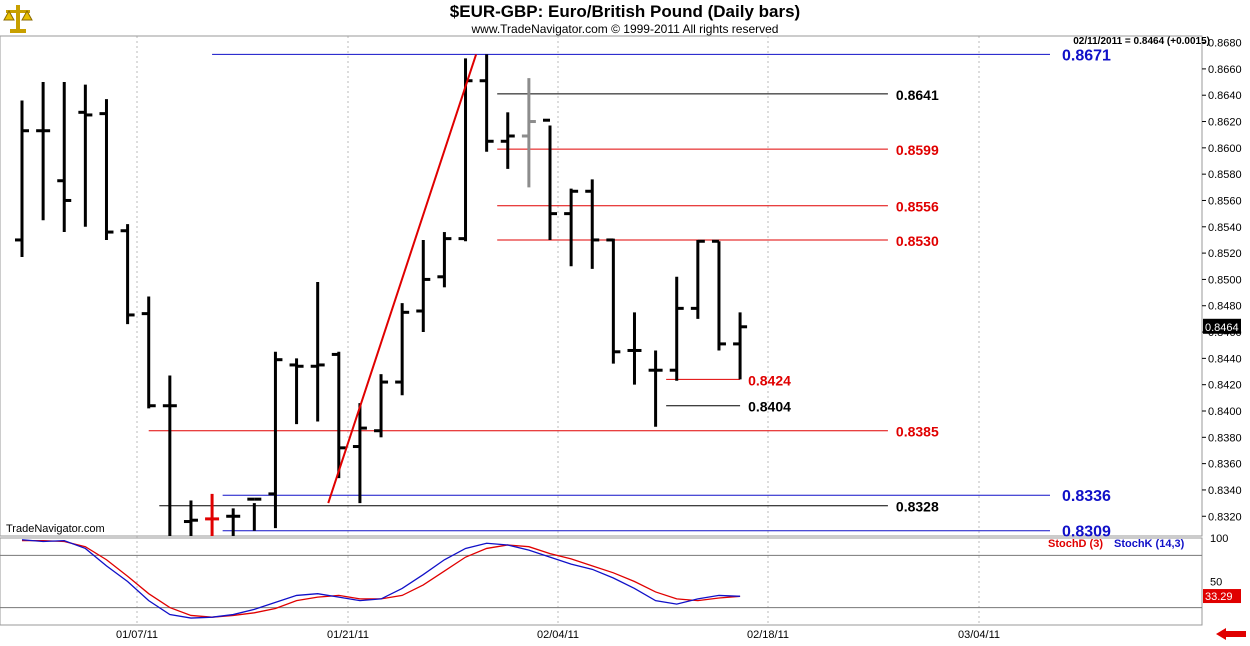 Image resolution: width=1250 pixels, height=646 pixels. What do you see at coordinates (1225, 44) in the screenshot?
I see `price-tick-label: 0.8680` at bounding box center [1225, 44].